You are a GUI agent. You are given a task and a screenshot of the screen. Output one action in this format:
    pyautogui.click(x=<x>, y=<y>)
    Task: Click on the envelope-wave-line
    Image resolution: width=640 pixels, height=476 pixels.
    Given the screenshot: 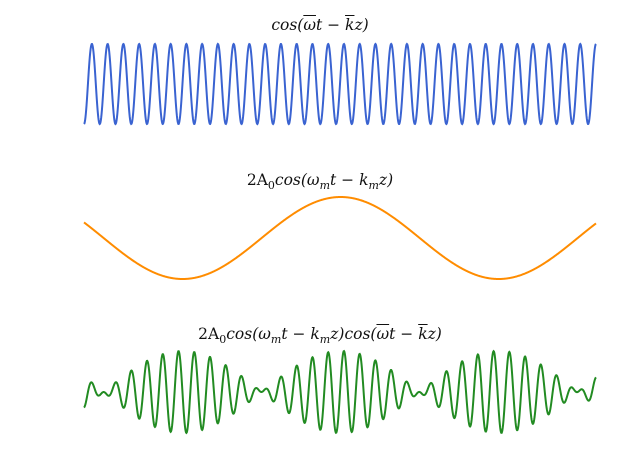 What is the action you would take?
    pyautogui.click(x=340, y=238)
    